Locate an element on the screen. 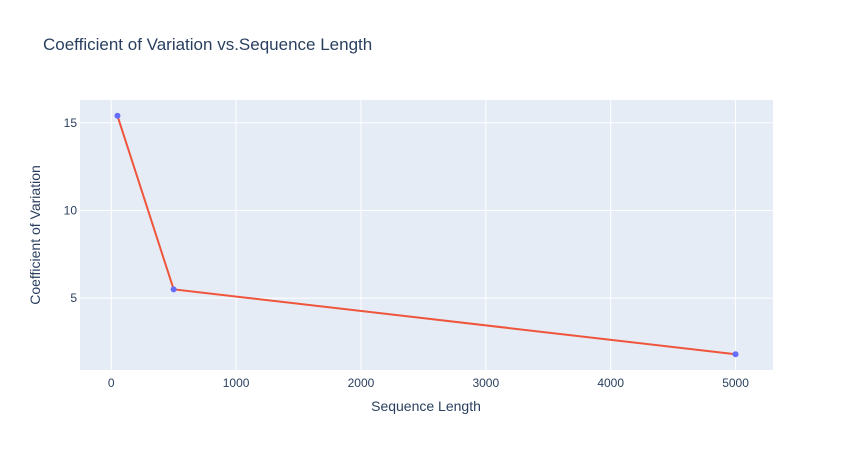 Image resolution: width=853 pixels, height=450 pixels. y-tick-labels: 5 10 15 is located at coordinates (71, 210).